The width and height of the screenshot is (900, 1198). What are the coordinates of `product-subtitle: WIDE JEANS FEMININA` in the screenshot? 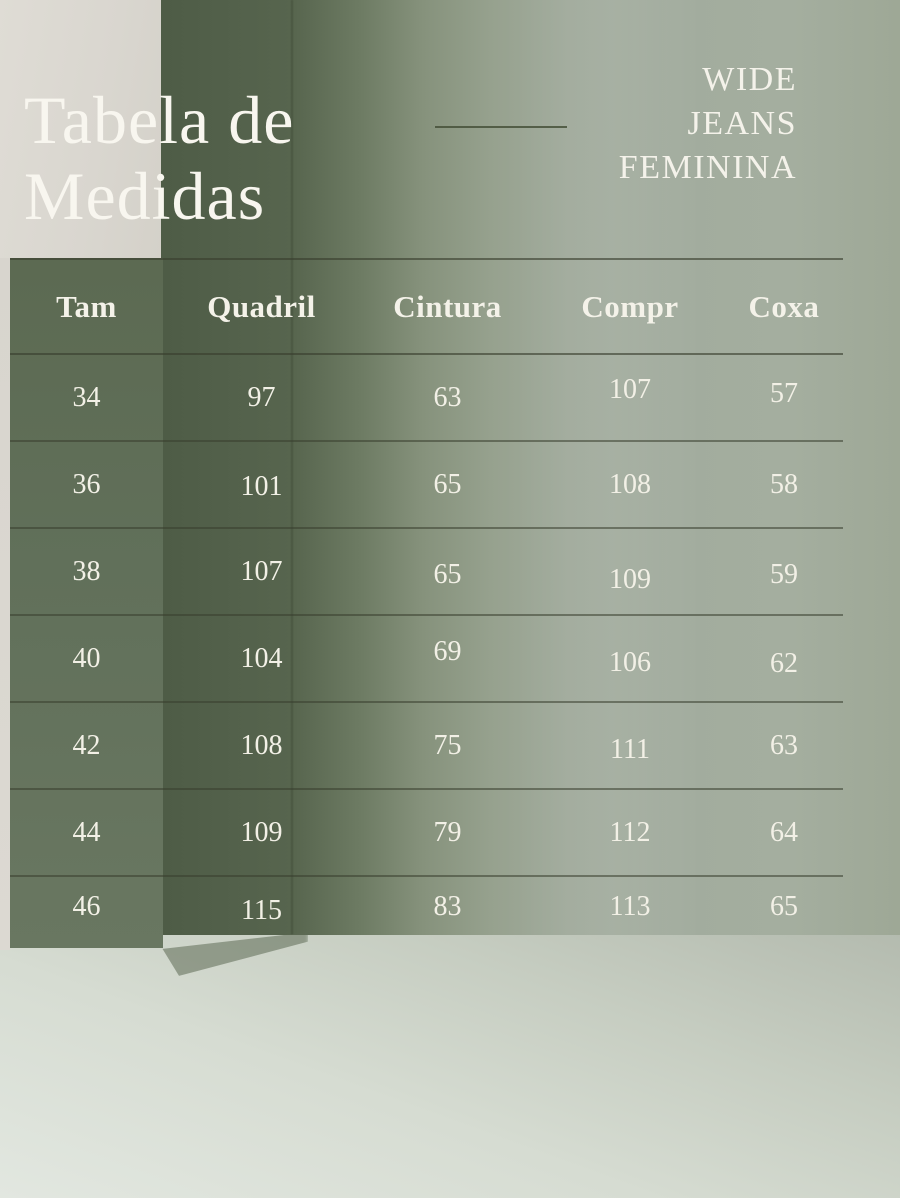 It's located at (708, 124).